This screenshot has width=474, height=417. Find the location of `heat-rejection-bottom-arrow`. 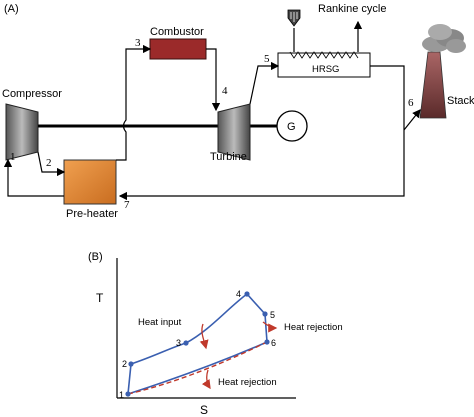

heat-rejection-bottom-arrow is located at coordinates (206, 379).